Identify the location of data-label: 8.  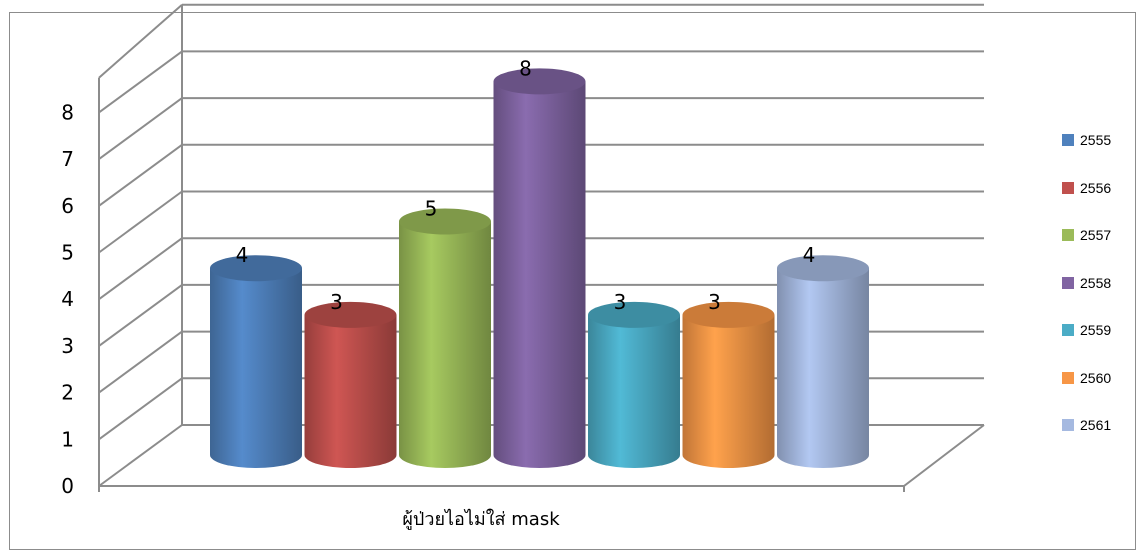
(525, 68).